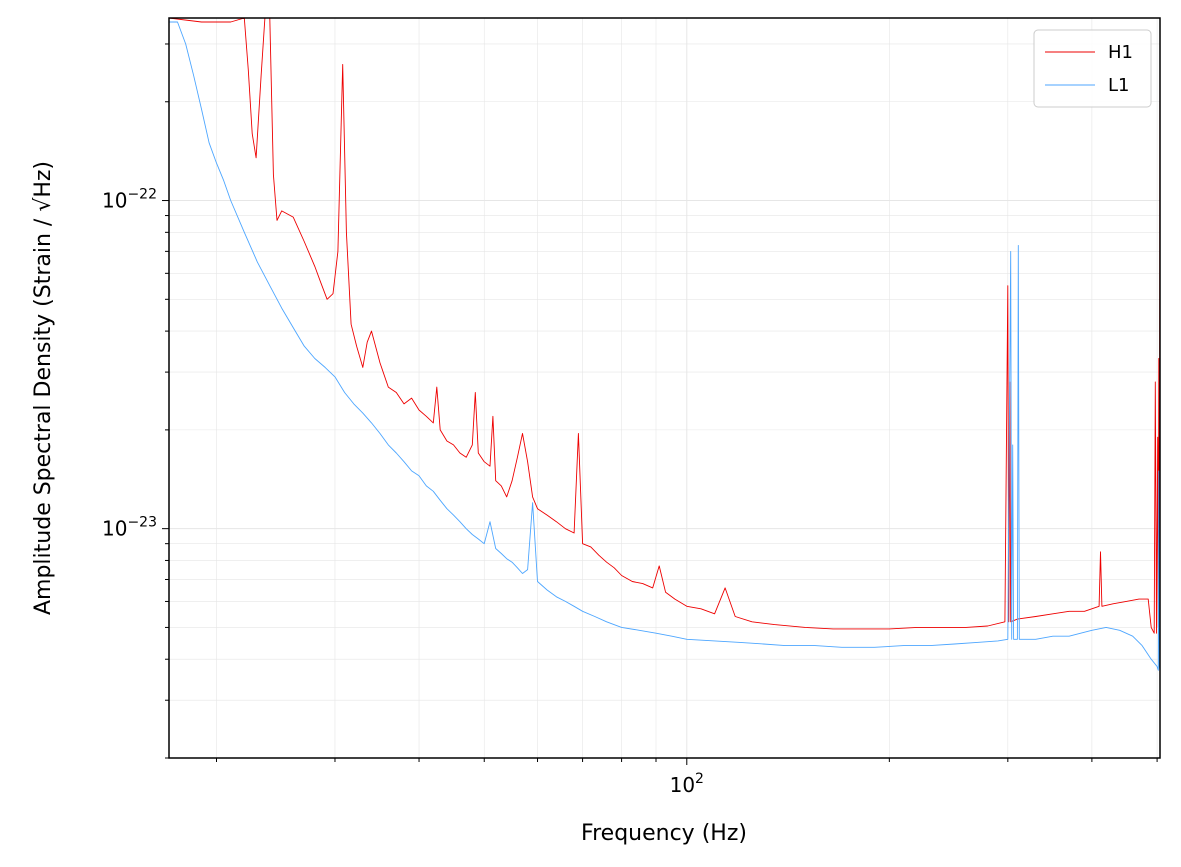  What do you see at coordinates (664, 833) in the screenshot?
I see `x-axis-label: Frequency (Hz)` at bounding box center [664, 833].